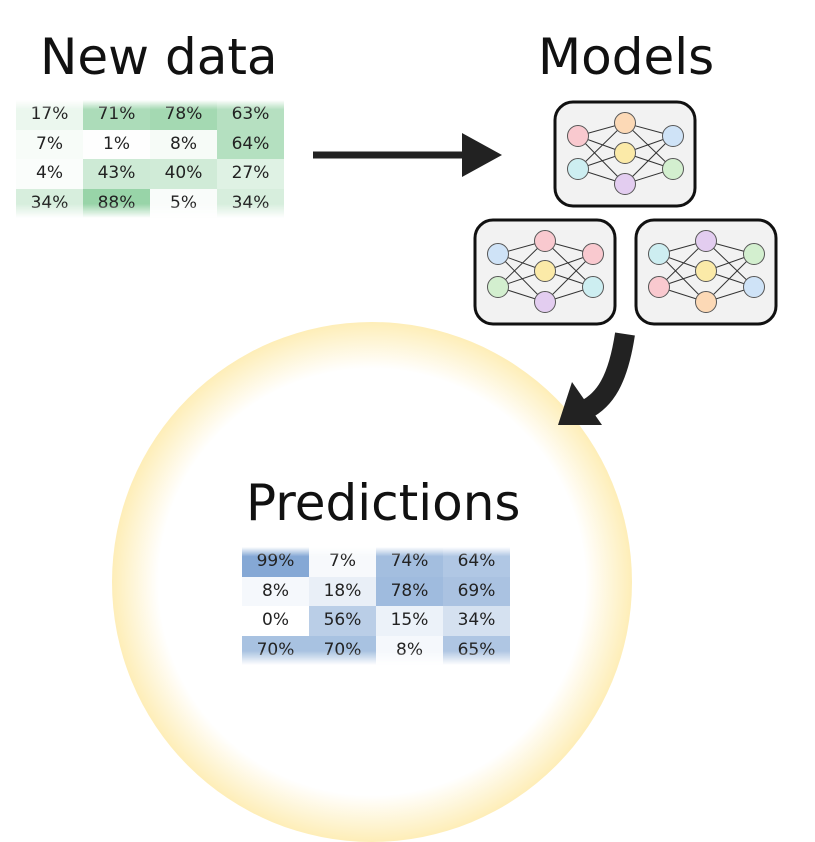  I want to click on predictions-title: Predictions, so click(383, 503).